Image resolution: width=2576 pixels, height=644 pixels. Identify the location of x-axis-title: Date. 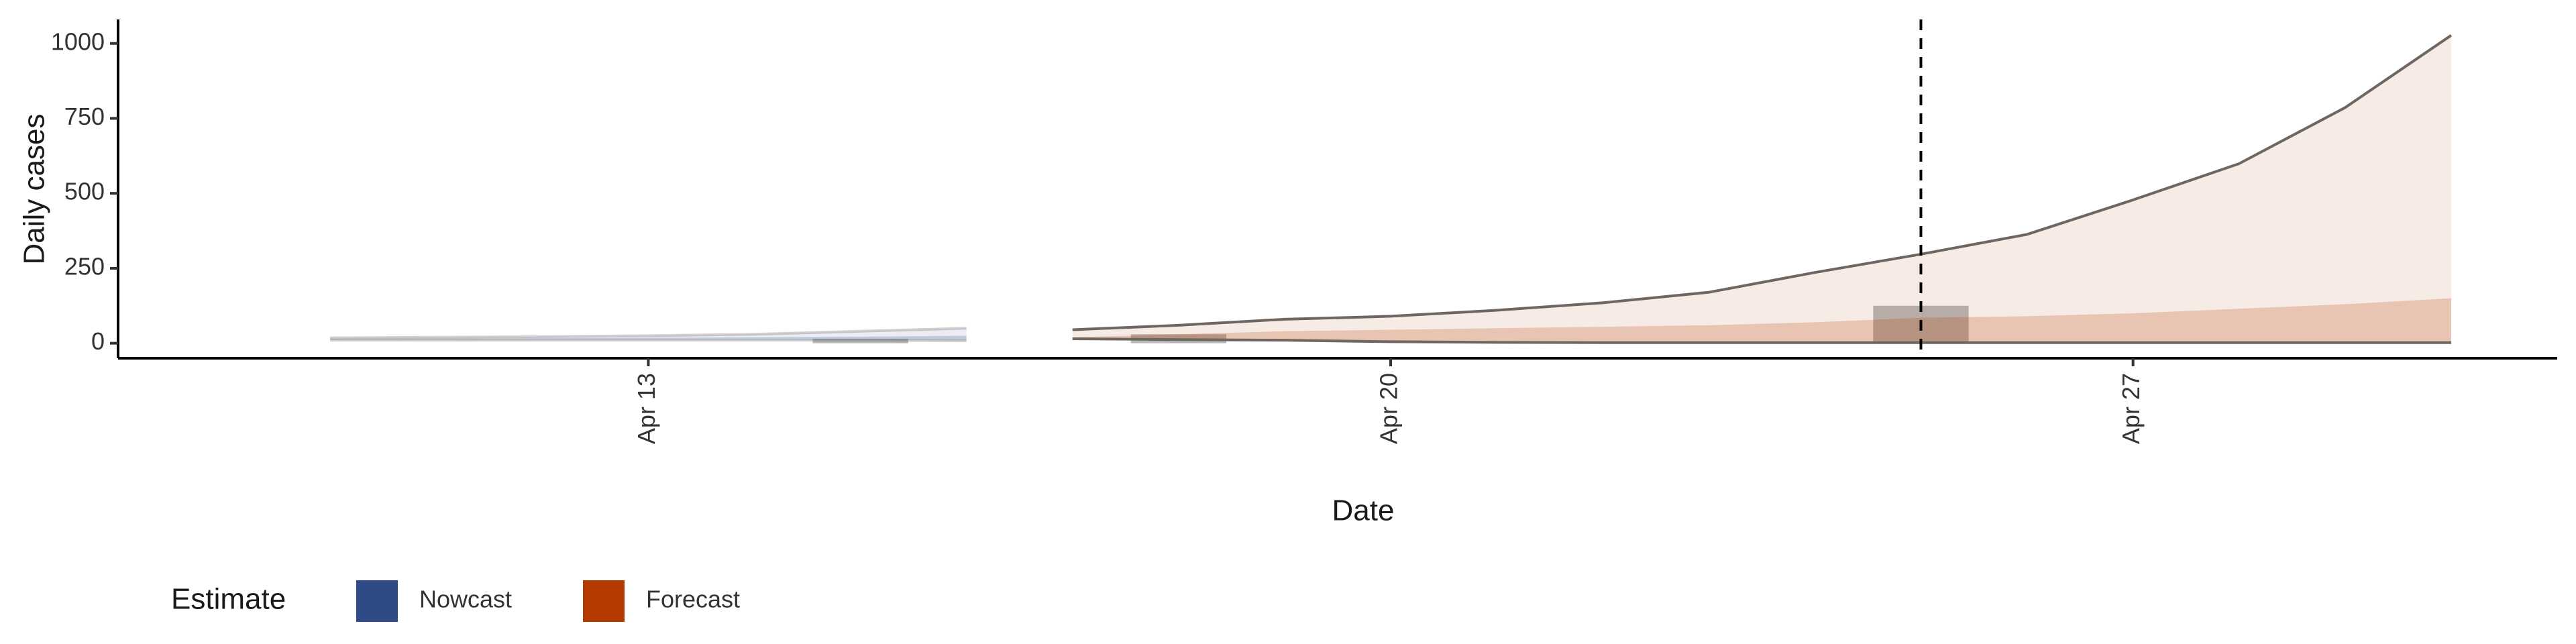
(1363, 510).